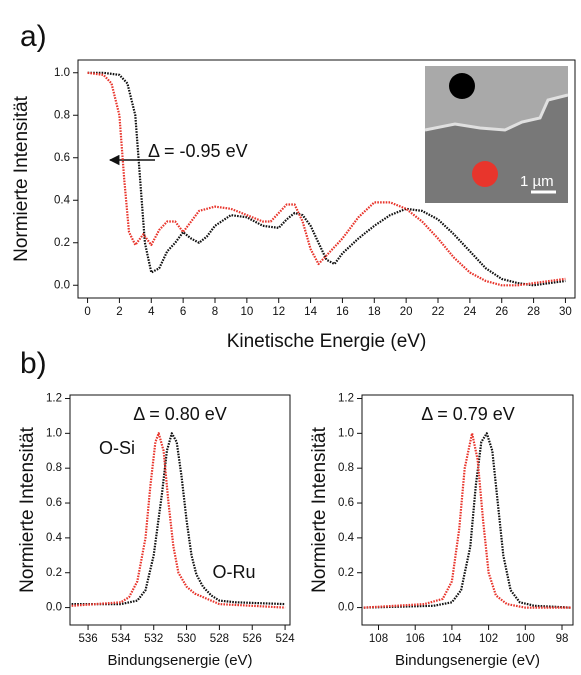  What do you see at coordinates (501, 312) in the screenshot?
I see `x-tick-label: 26` at bounding box center [501, 312].